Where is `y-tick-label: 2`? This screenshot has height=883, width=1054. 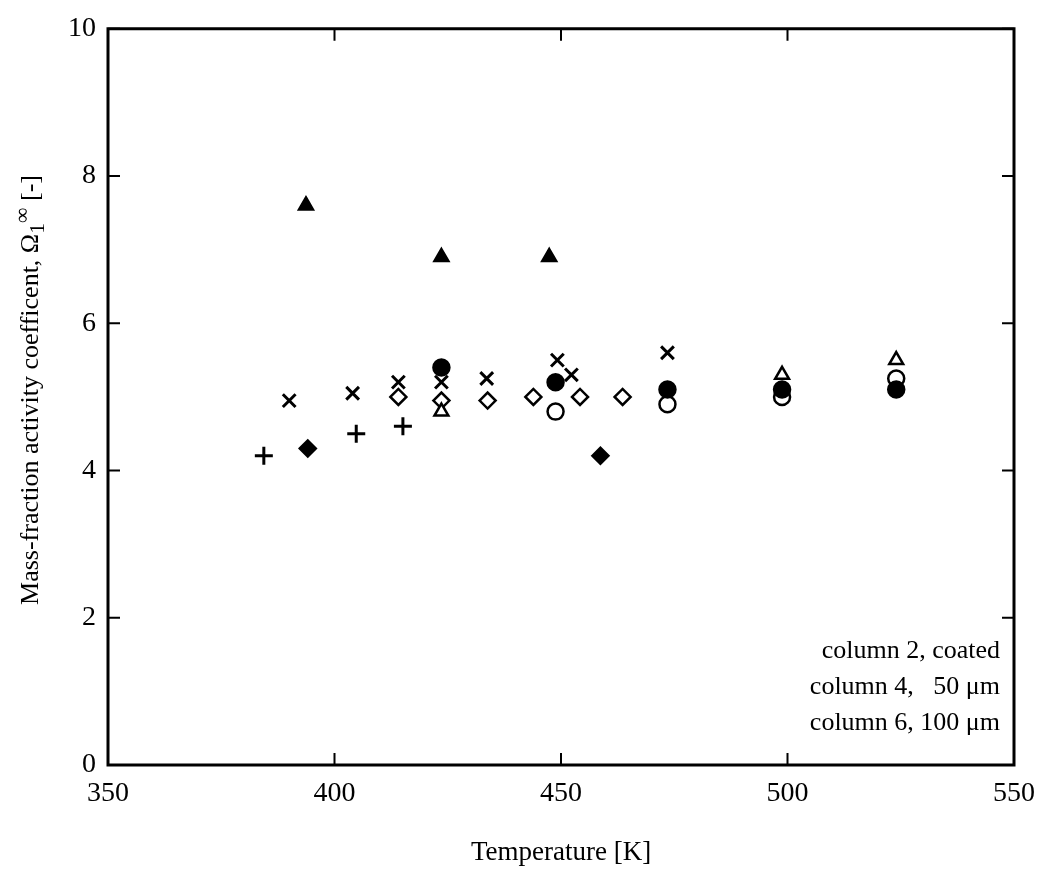 y-tick-label: 2 is located at coordinates (89, 616).